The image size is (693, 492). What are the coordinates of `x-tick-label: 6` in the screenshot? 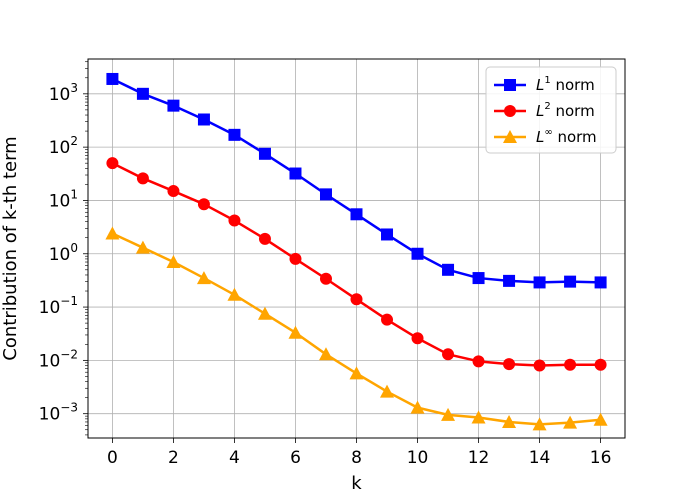 It's located at (295, 458).